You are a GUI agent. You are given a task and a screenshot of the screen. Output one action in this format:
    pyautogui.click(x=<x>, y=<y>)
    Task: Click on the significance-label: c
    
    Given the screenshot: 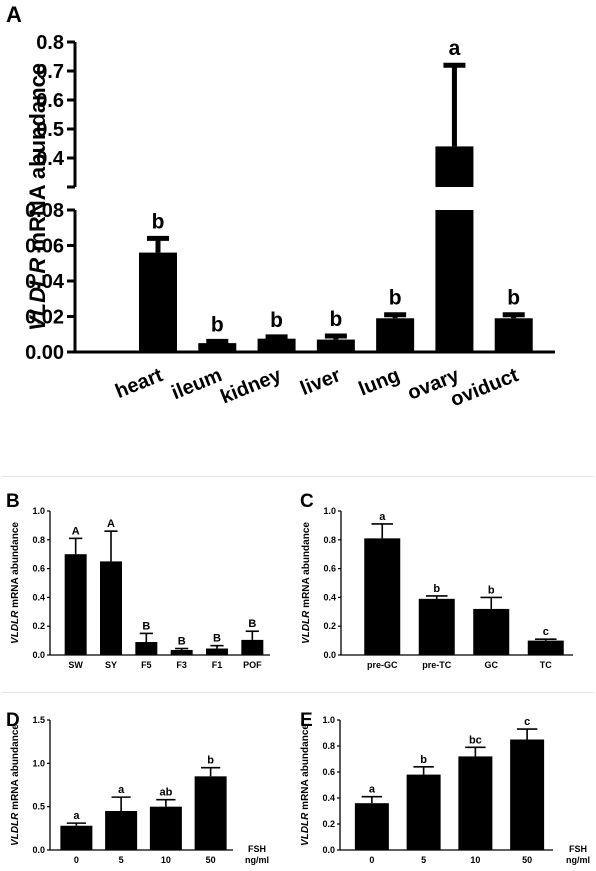 What is the action you would take?
    pyautogui.click(x=546, y=632)
    